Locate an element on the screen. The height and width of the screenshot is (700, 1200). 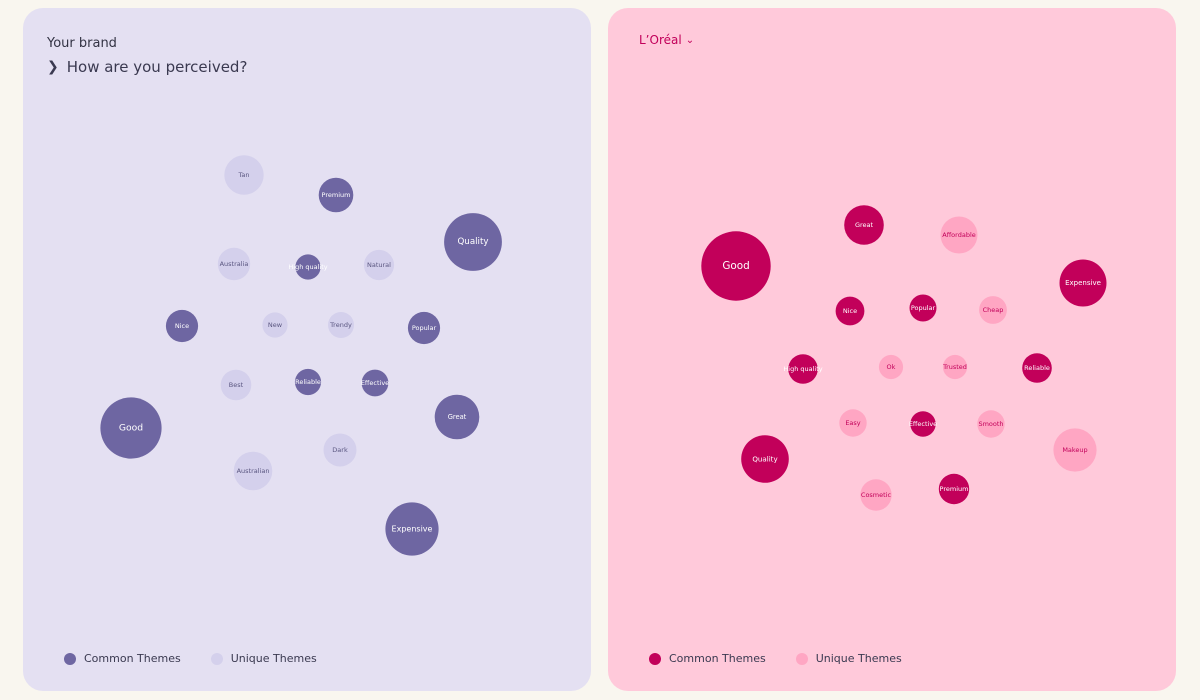
perception-toggle: ❯ How are you perceived? is located at coordinates (147, 67).